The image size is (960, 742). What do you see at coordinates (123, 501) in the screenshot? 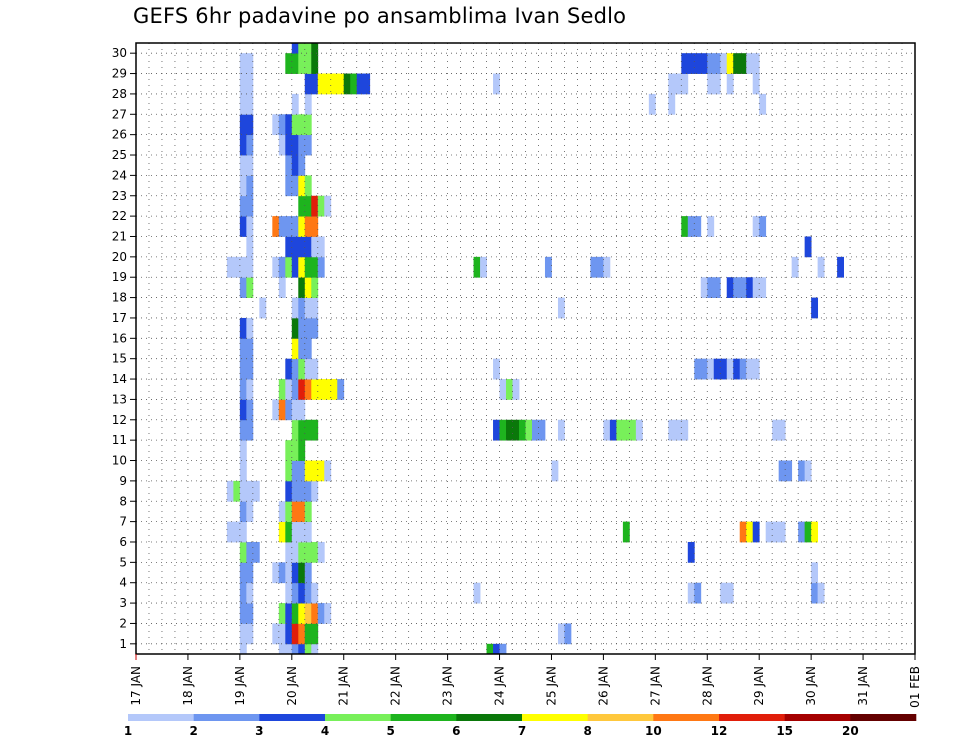
I see `y-tick-label: 8` at bounding box center [123, 501].